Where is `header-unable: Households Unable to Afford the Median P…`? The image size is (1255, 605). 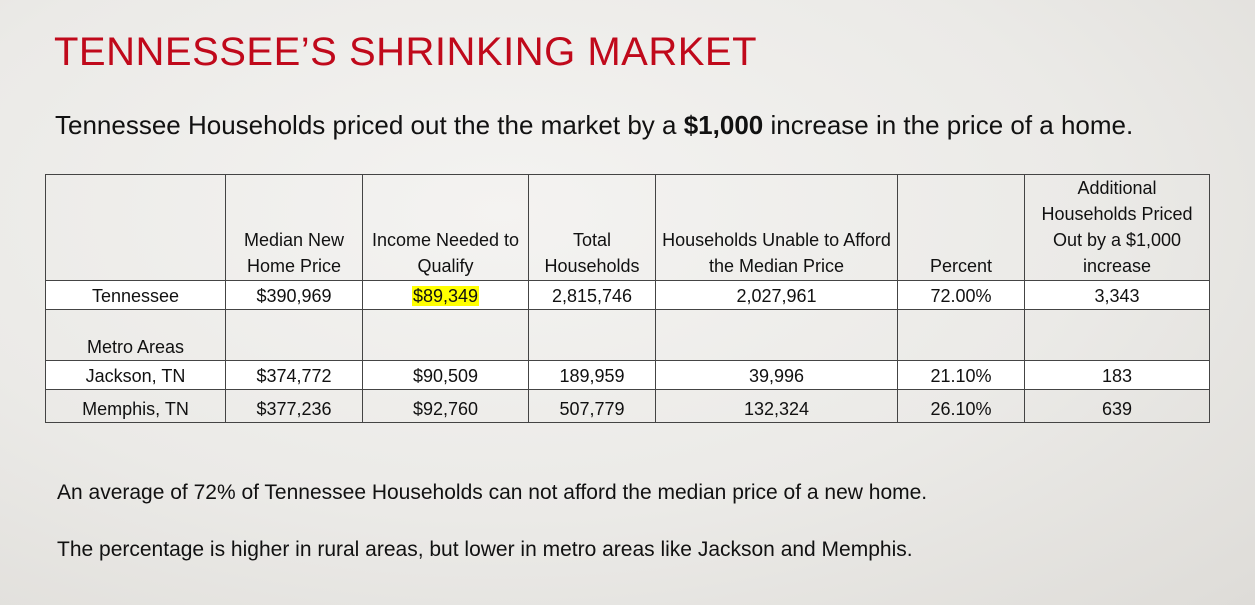
header-unable: Households Unable to Afford the Median P… is located at coordinates (776, 227).